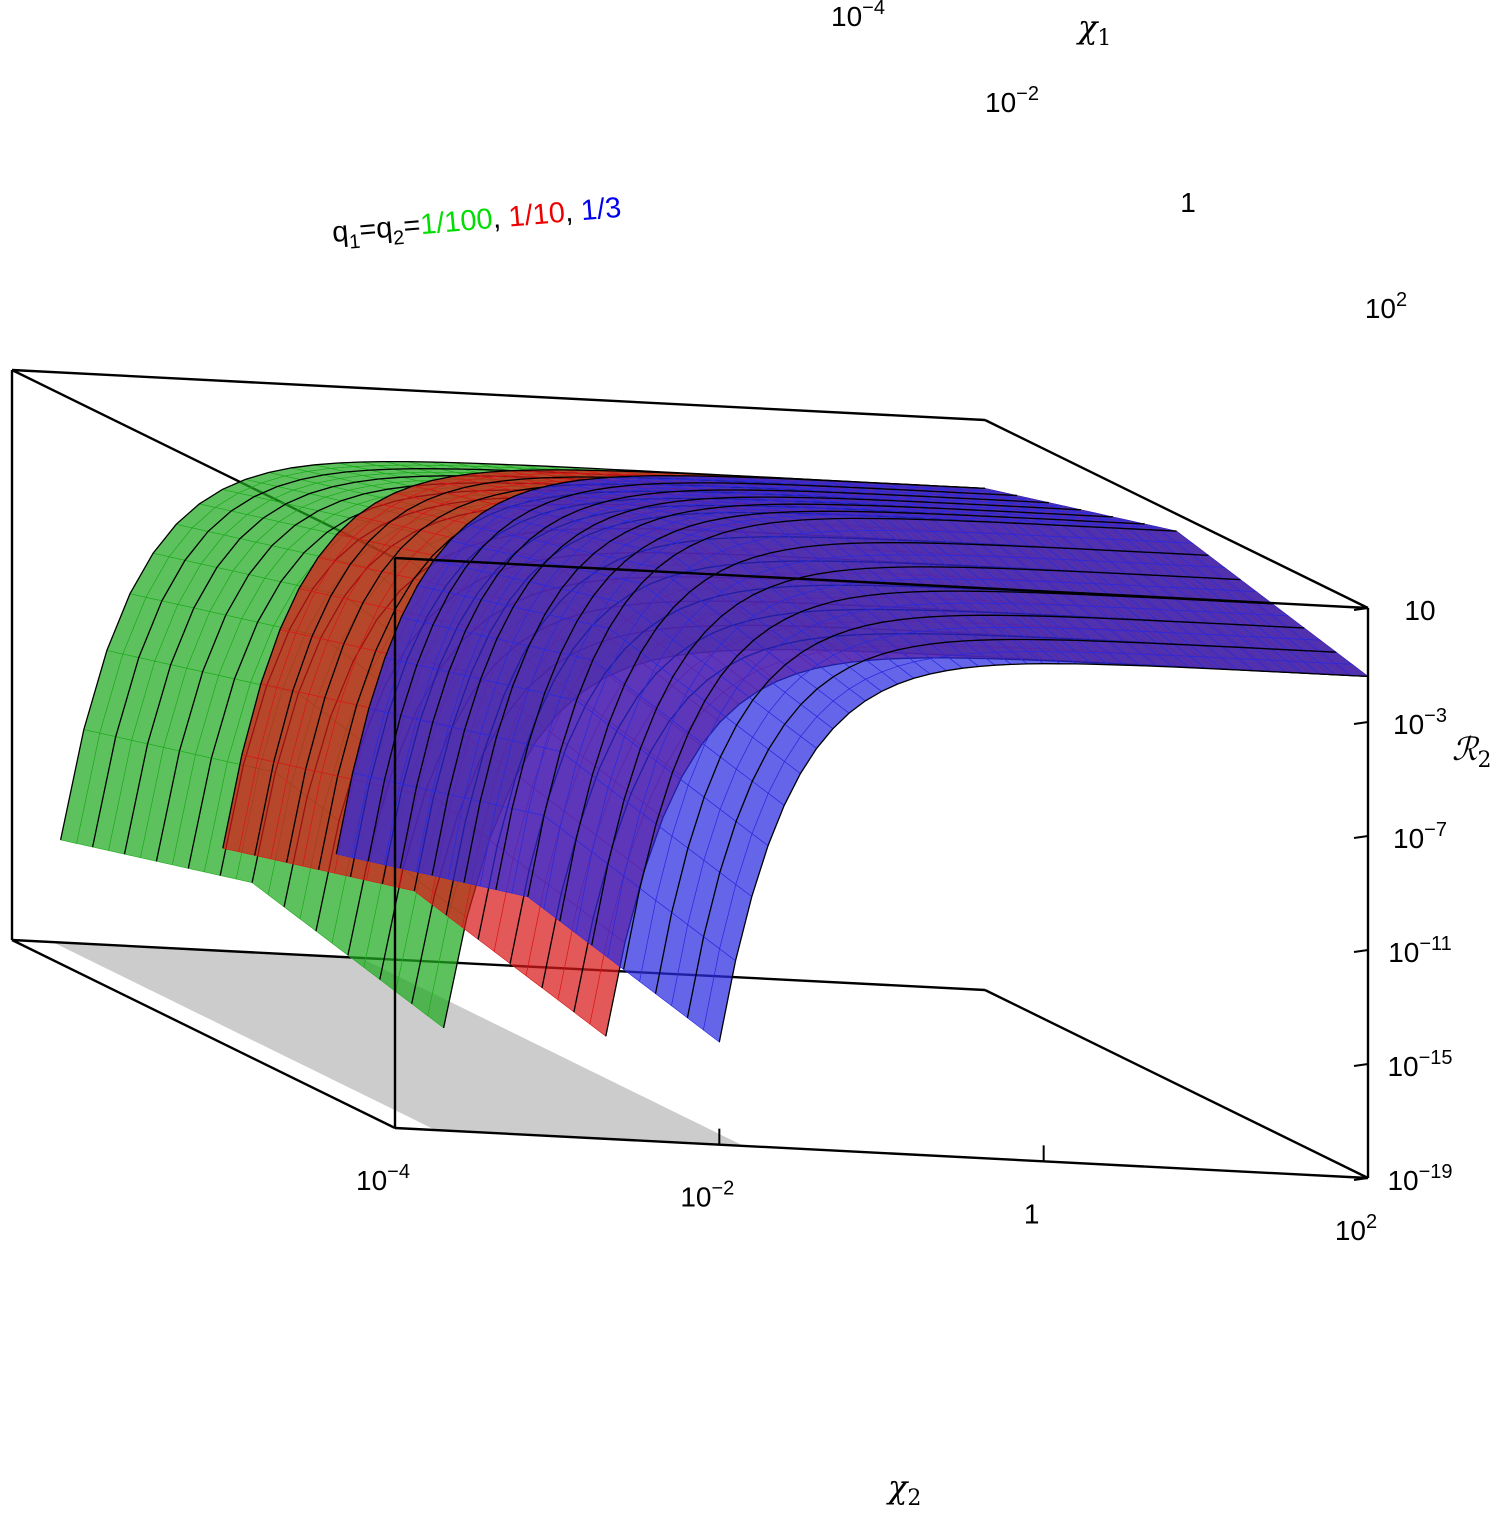  What do you see at coordinates (707, 1195) in the screenshot?
I see `x2-tick-label: 10⁻²` at bounding box center [707, 1195].